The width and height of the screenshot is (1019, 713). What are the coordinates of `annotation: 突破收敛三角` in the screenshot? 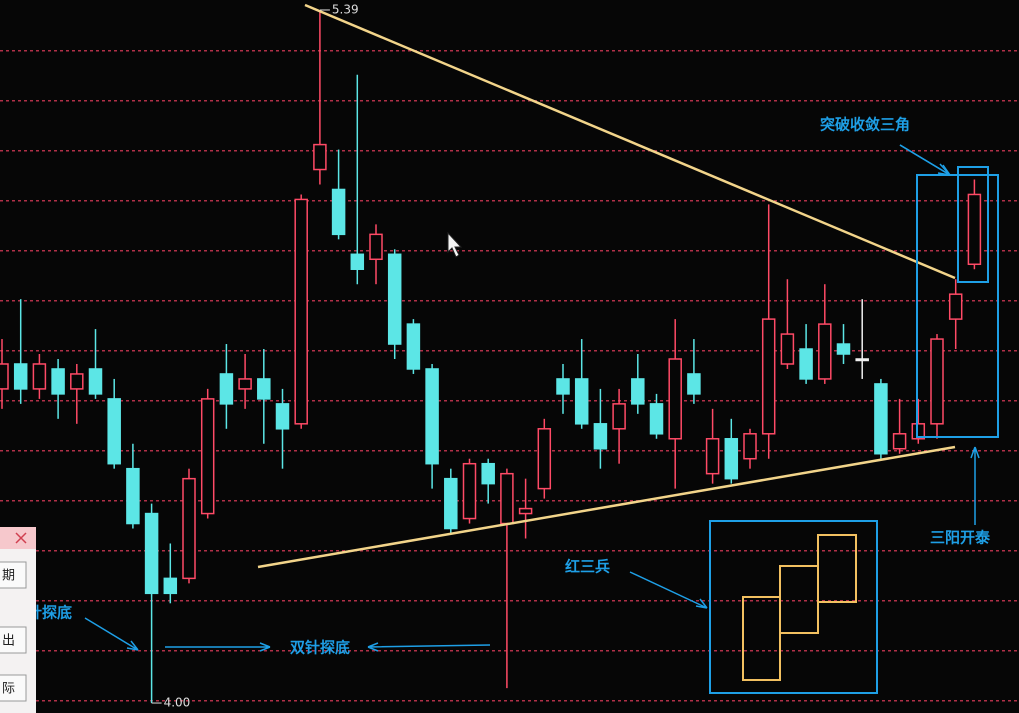 It's located at (865, 125).